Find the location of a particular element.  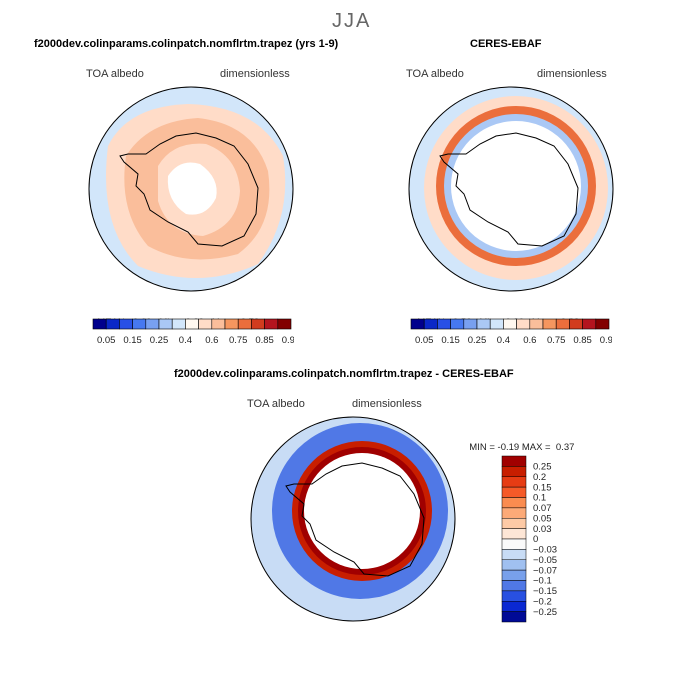

panel3-colorbar-tick-label-7: 0 is located at coordinates (535, 539).